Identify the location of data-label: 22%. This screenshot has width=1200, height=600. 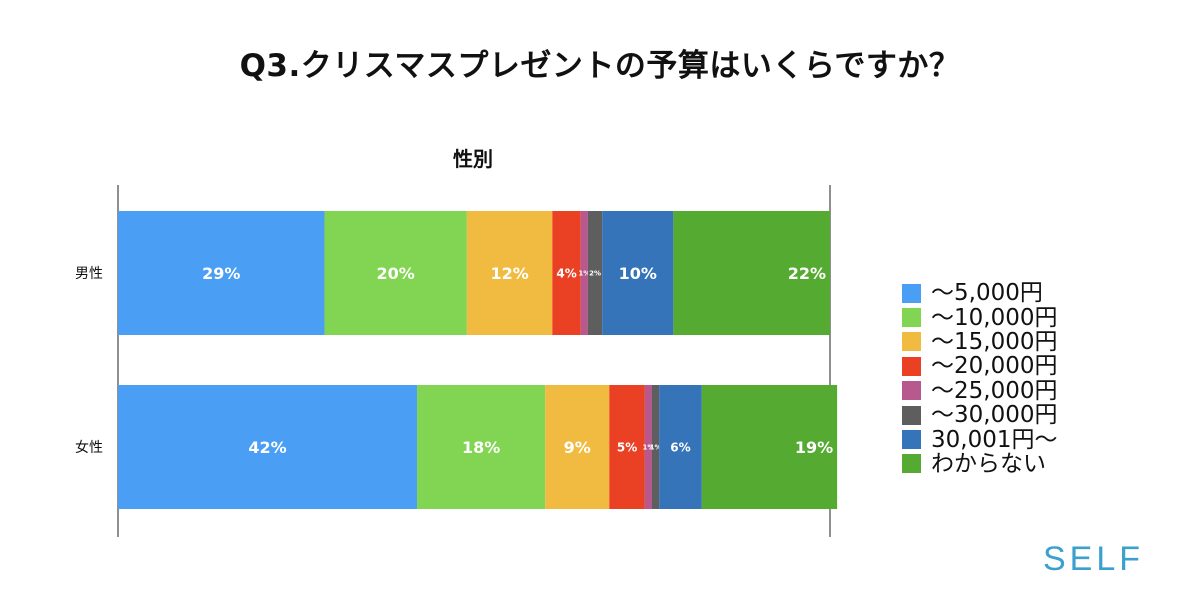
(807, 273).